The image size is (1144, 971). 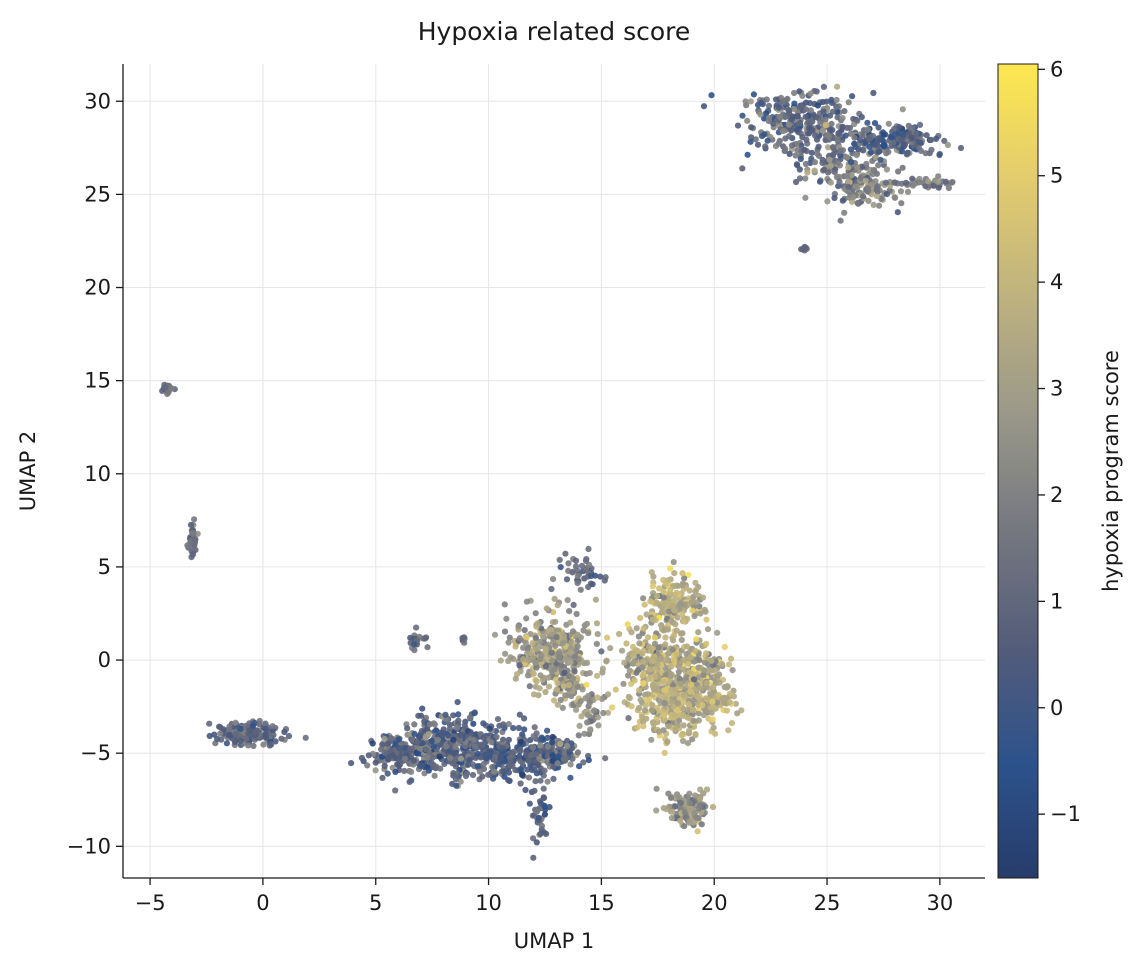 What do you see at coordinates (97, 474) in the screenshot?
I see `y-tick-label: 10` at bounding box center [97, 474].